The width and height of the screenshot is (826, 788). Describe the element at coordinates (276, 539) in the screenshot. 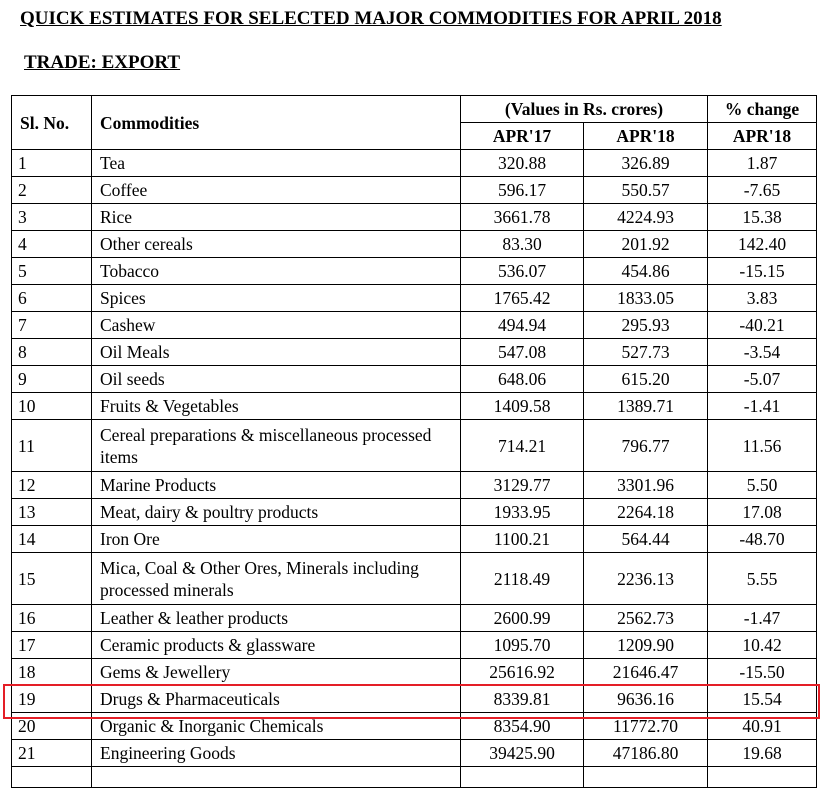

I see `commodity-cell: Iron Ore` at that location.